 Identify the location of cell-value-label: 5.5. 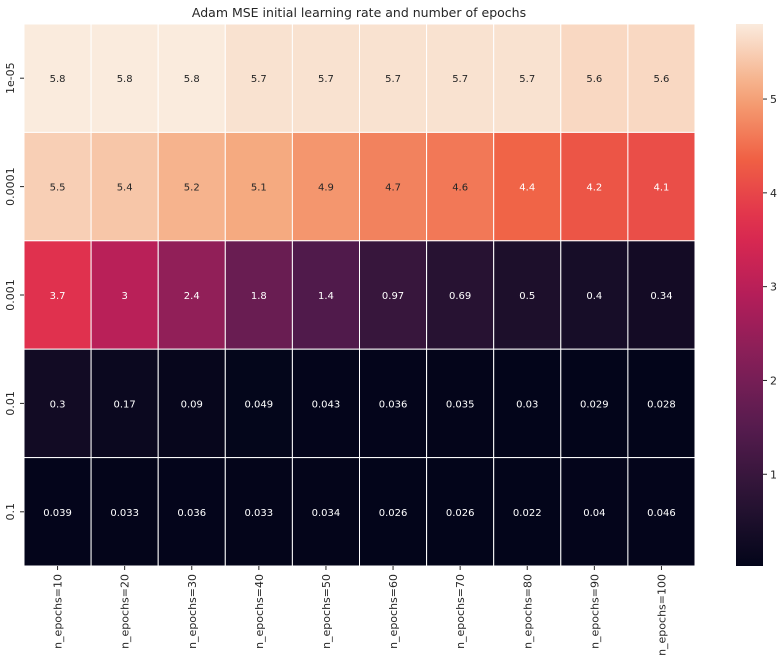
(58, 188).